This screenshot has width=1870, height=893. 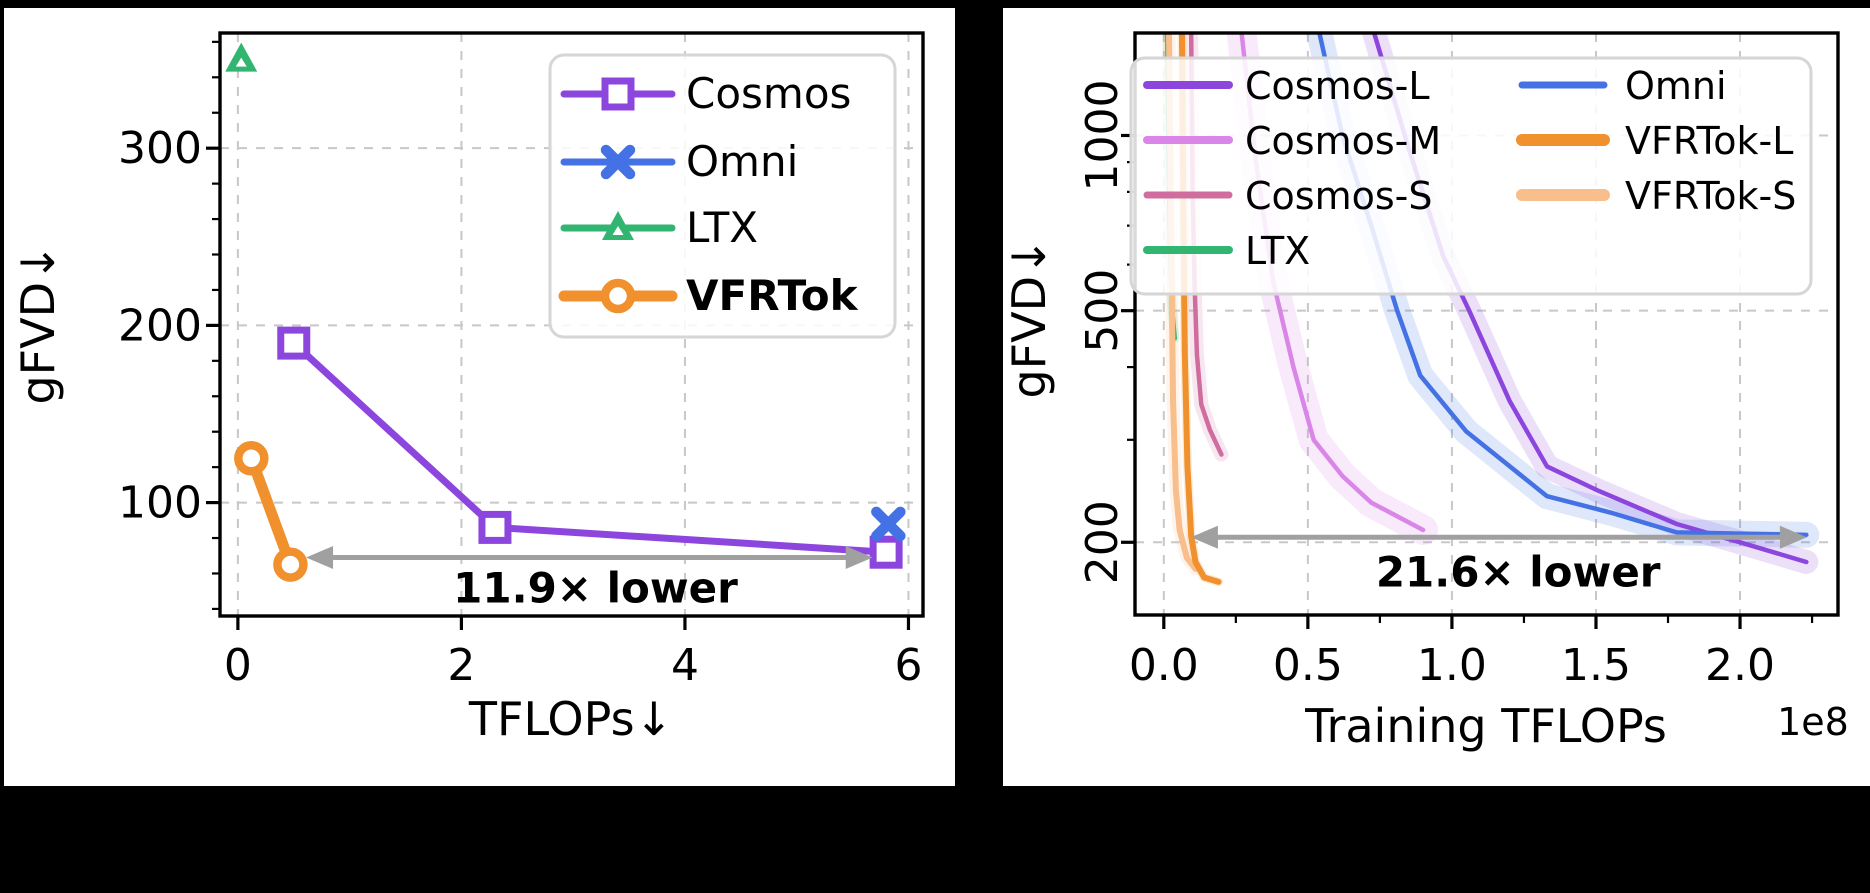 I want to click on legend-label: VFRTok-S, so click(x=1710, y=196).